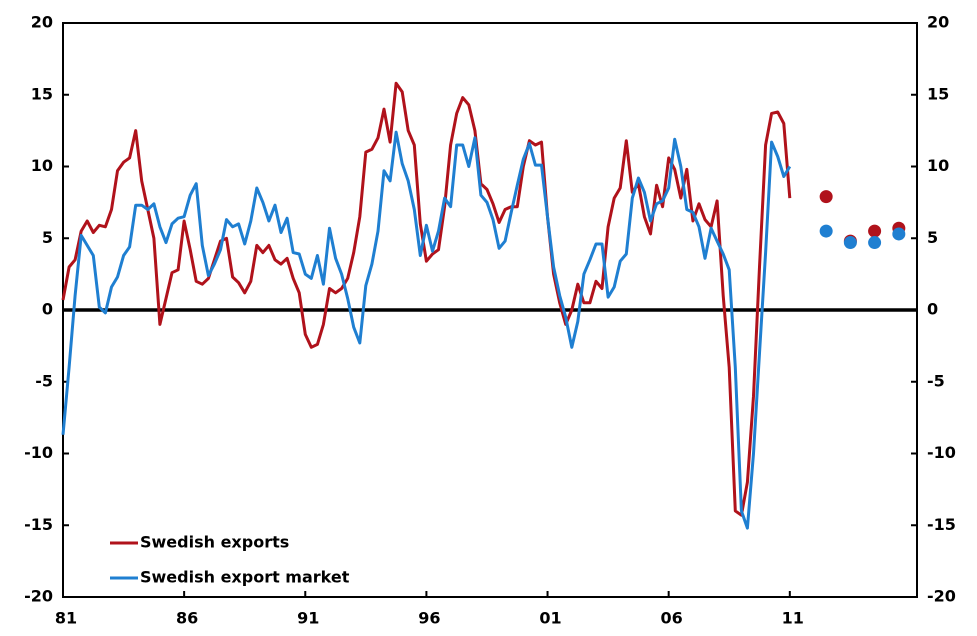 The width and height of the screenshot is (977, 636). What do you see at coordinates (429, 618) in the screenshot?
I see `x-tick-label: 96` at bounding box center [429, 618].